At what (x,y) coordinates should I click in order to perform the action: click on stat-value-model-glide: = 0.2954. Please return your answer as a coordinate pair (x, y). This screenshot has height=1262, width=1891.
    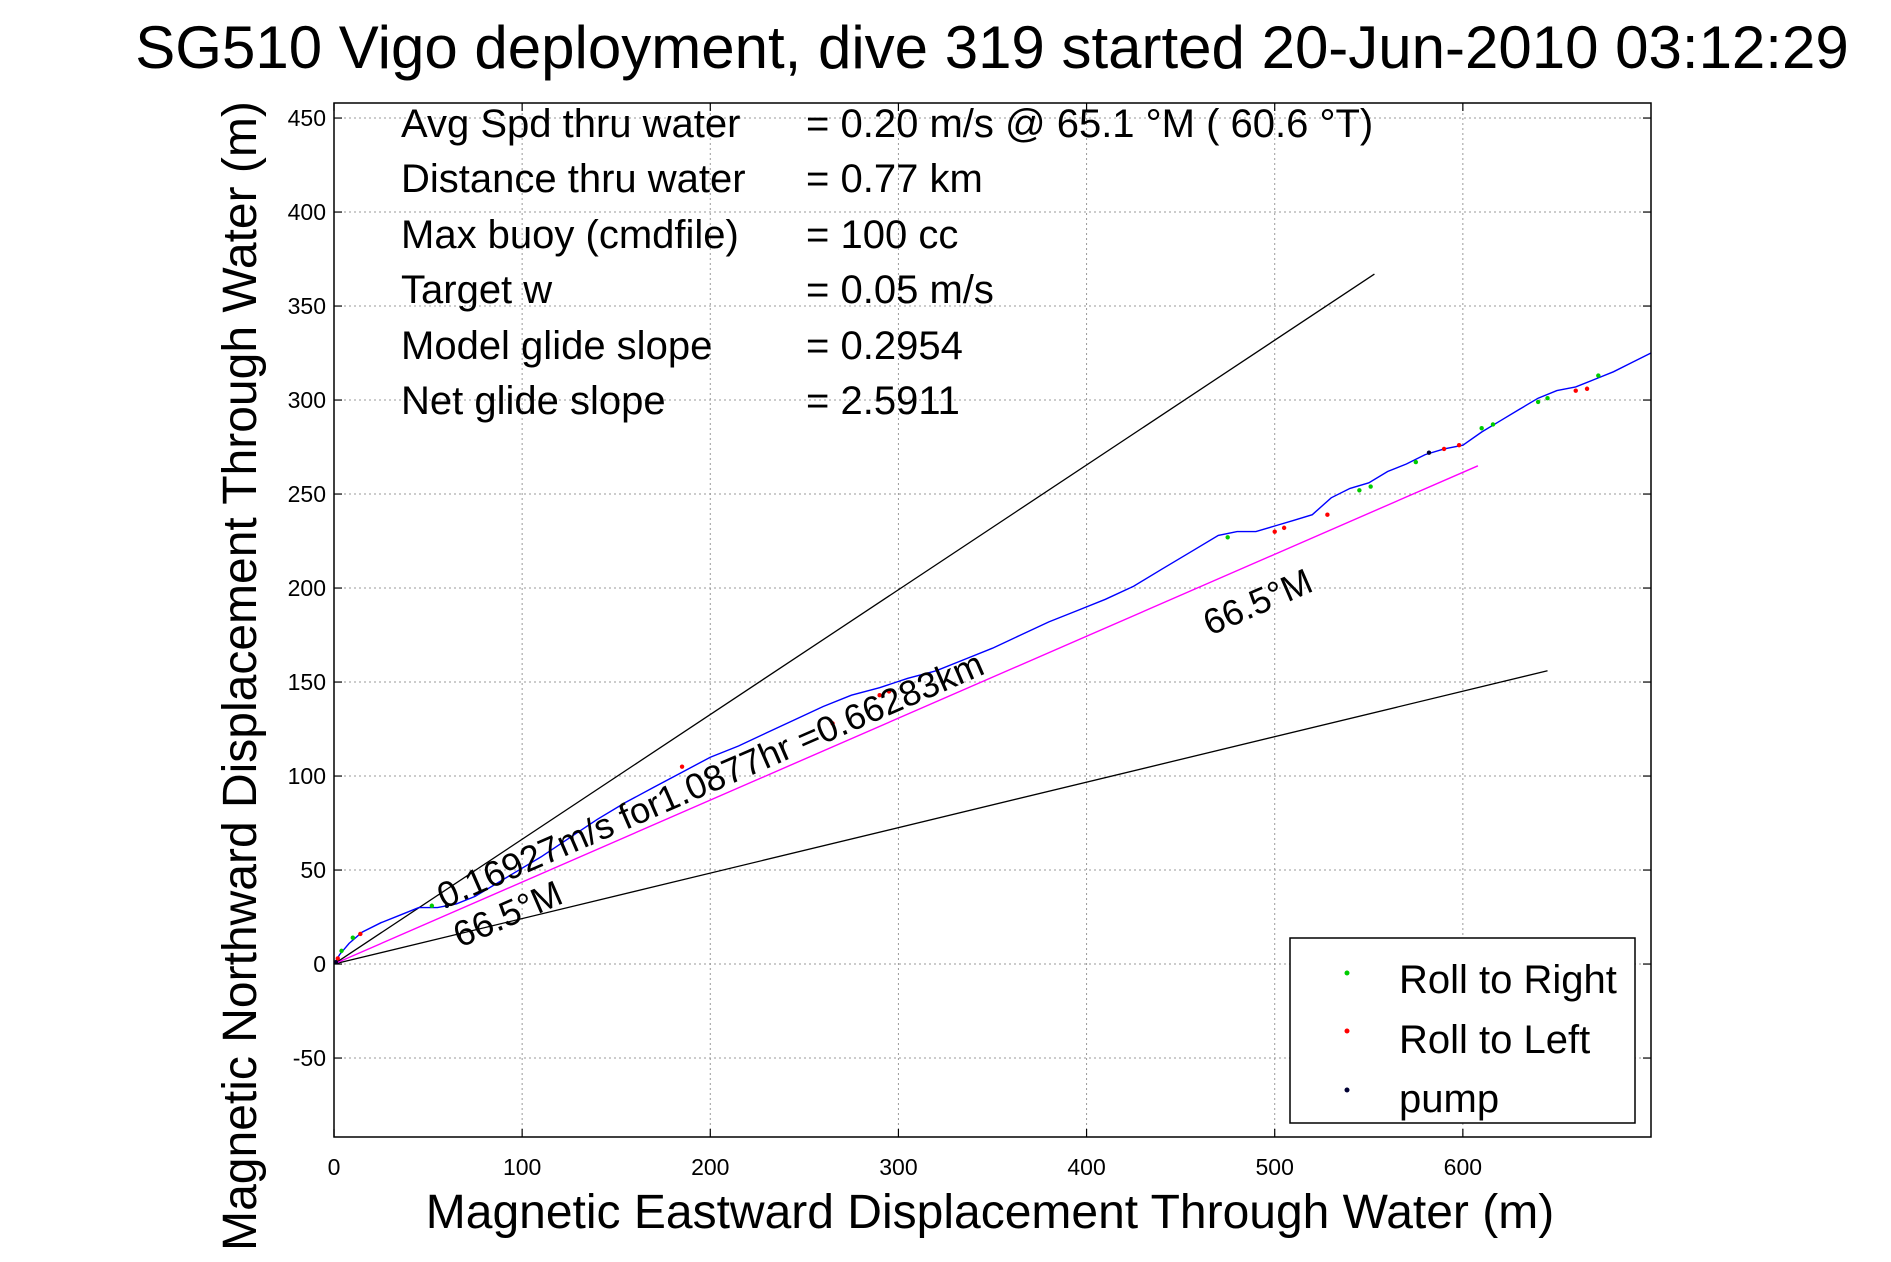
    Looking at the image, I should click on (884, 346).